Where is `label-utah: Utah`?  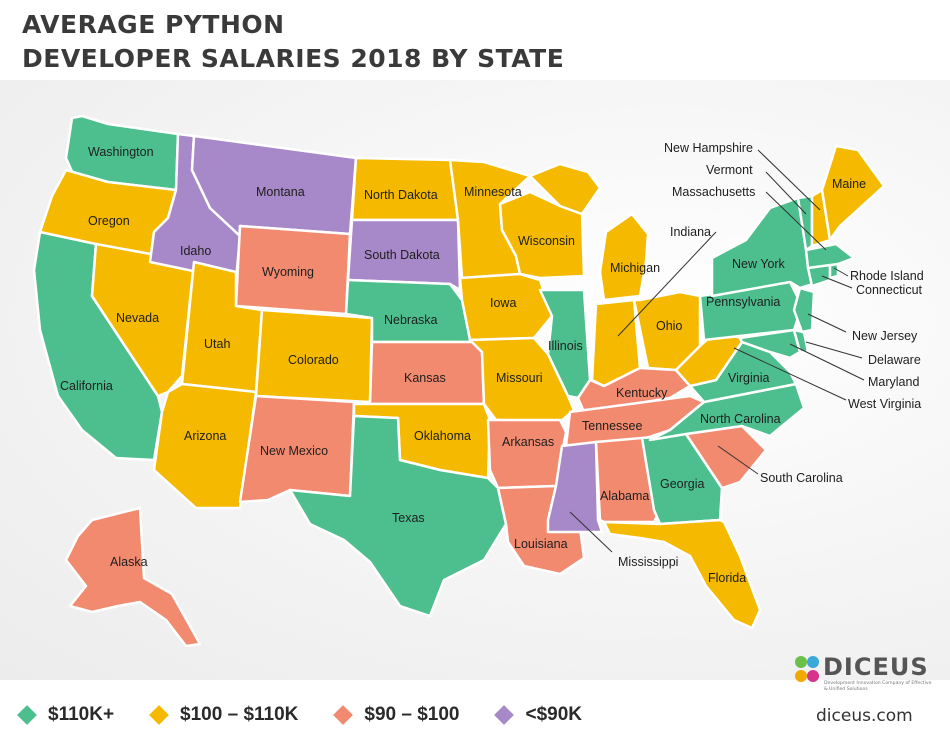 label-utah: Utah is located at coordinates (217, 344).